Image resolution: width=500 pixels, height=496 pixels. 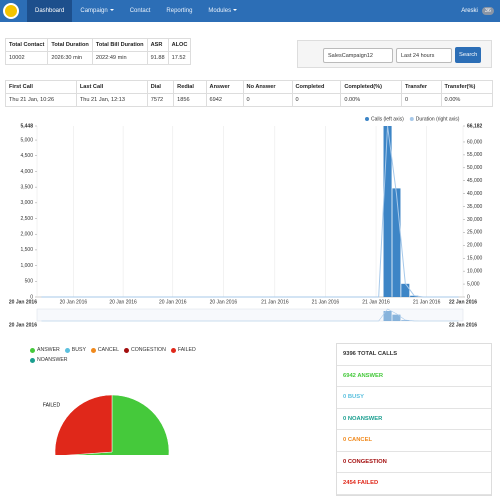 I want to click on filter-box: SalesCampaign12 Last 24 hours Search, so click(x=394, y=54).